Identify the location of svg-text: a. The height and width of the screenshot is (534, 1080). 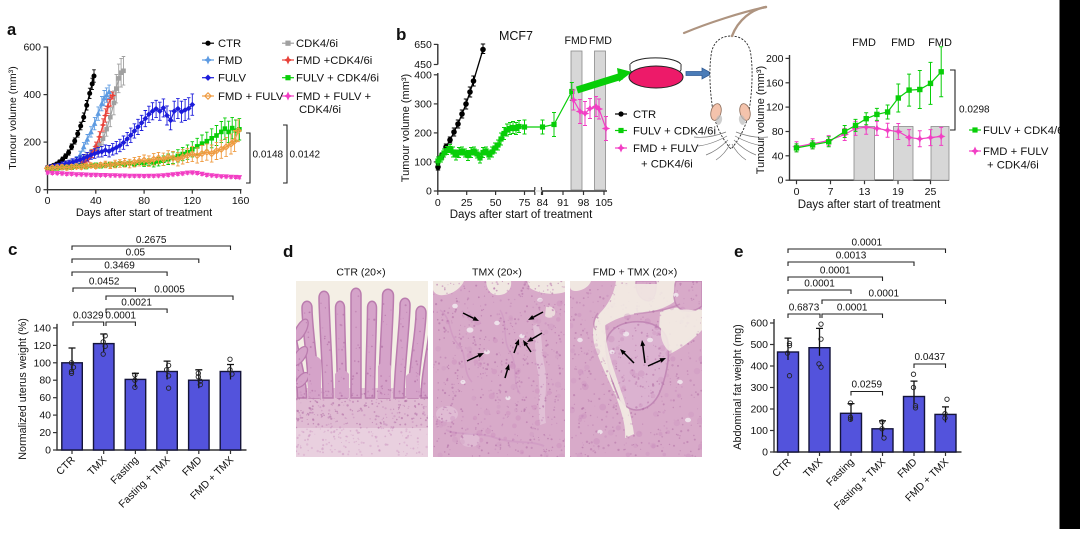
(12, 30).